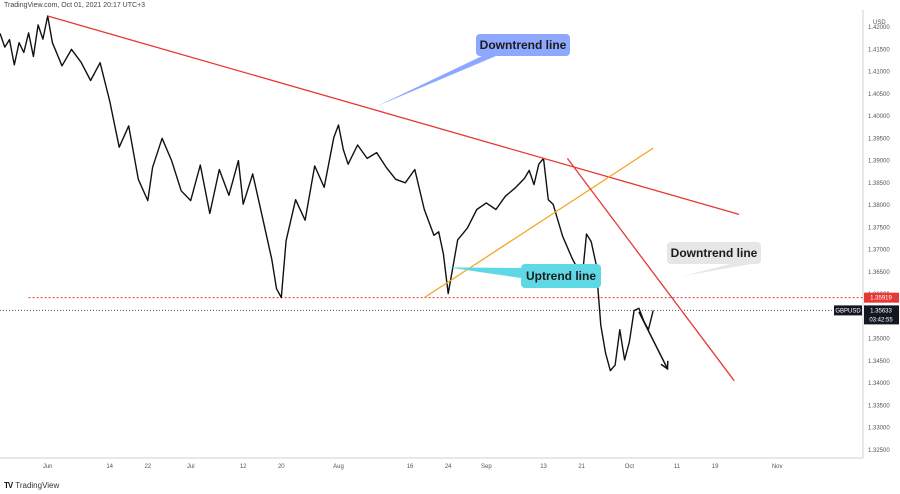  What do you see at coordinates (630, 467) in the screenshot?
I see `time-tick-label: Oct` at bounding box center [630, 467].